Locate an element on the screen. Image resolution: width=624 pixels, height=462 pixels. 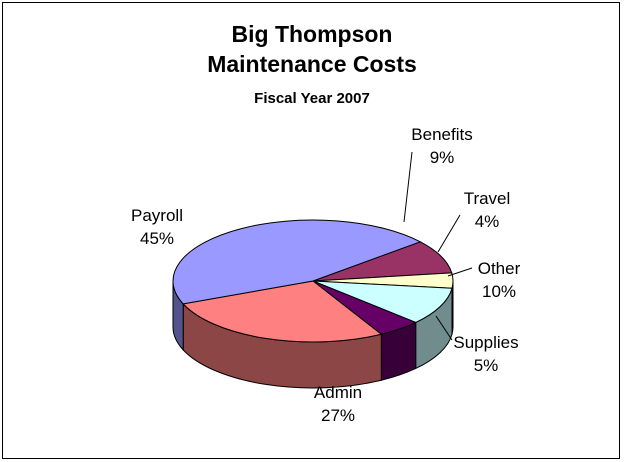
chart-title-line2: Maintenance Costs is located at coordinates (312, 64).